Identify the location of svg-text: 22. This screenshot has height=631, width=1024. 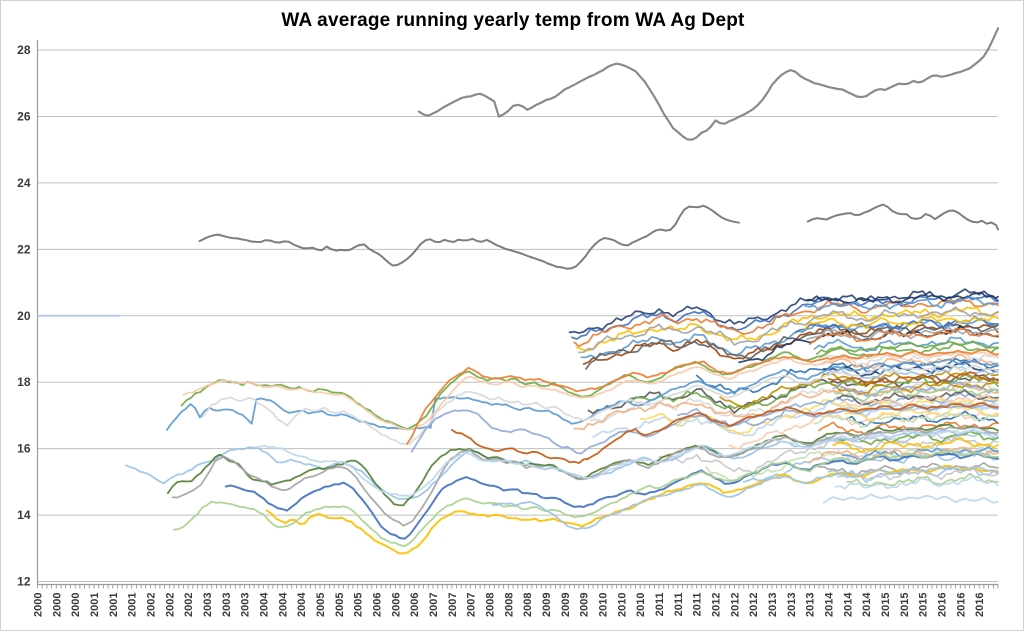
(24, 249).